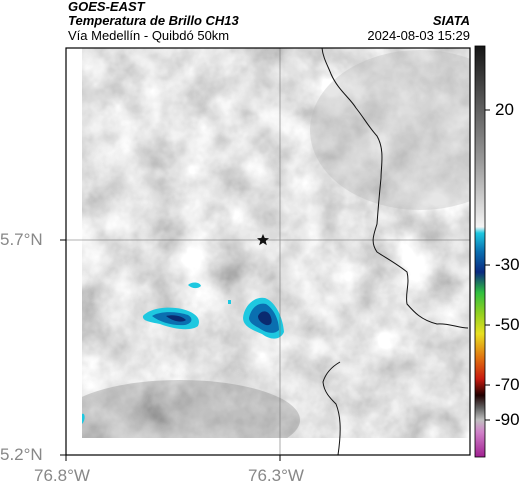  What do you see at coordinates (263, 240) in the screenshot?
I see `star-icon` at bounding box center [263, 240].